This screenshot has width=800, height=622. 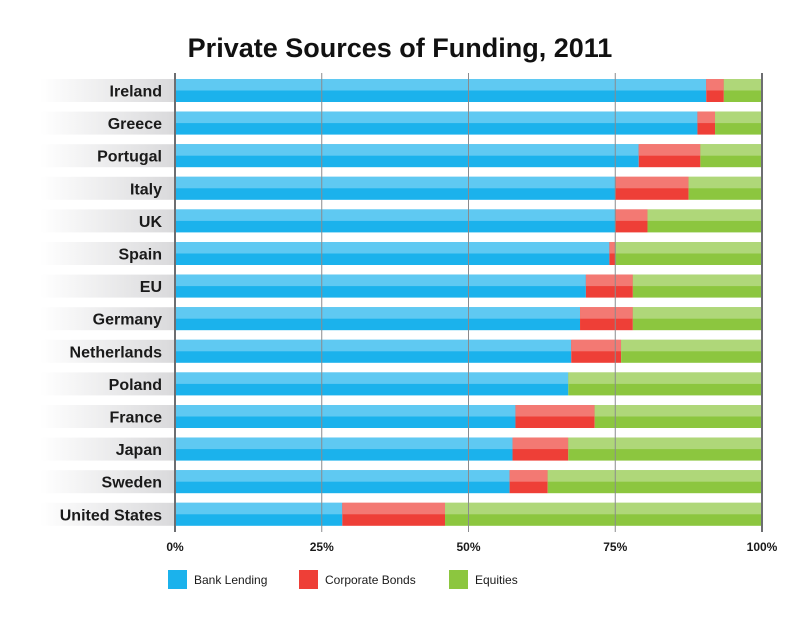 What do you see at coordinates (483, 579) in the screenshot?
I see `legend-item: Equities` at bounding box center [483, 579].